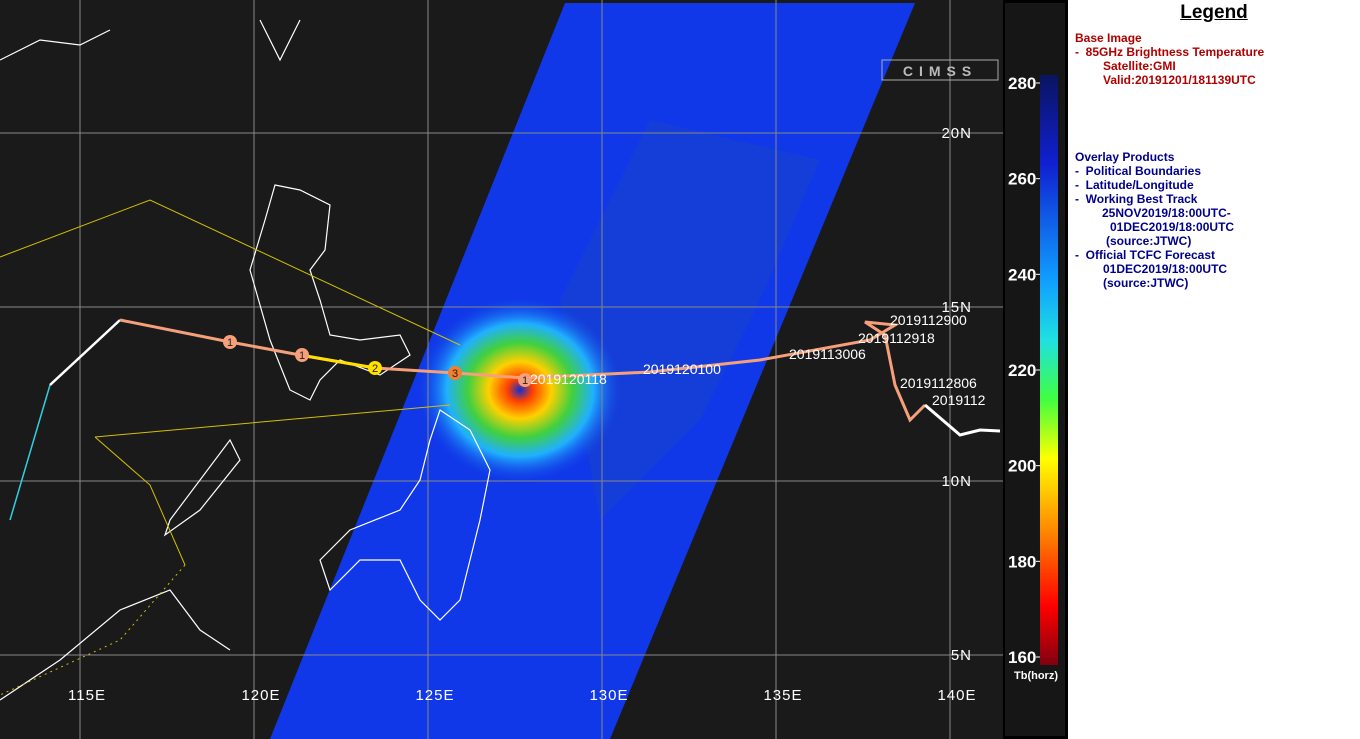  What do you see at coordinates (1214, 12) in the screenshot?
I see `legend-title: Legend` at bounding box center [1214, 12].